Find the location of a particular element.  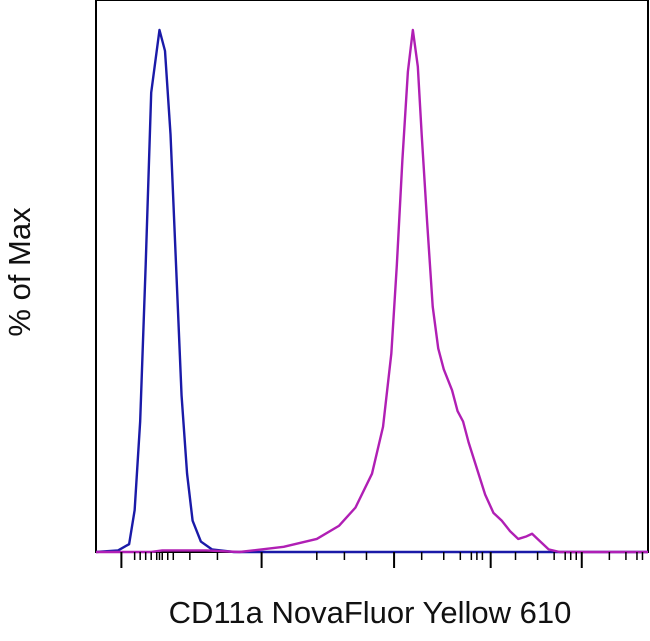

y-axis-label: % of Max is located at coordinates (19, 272).